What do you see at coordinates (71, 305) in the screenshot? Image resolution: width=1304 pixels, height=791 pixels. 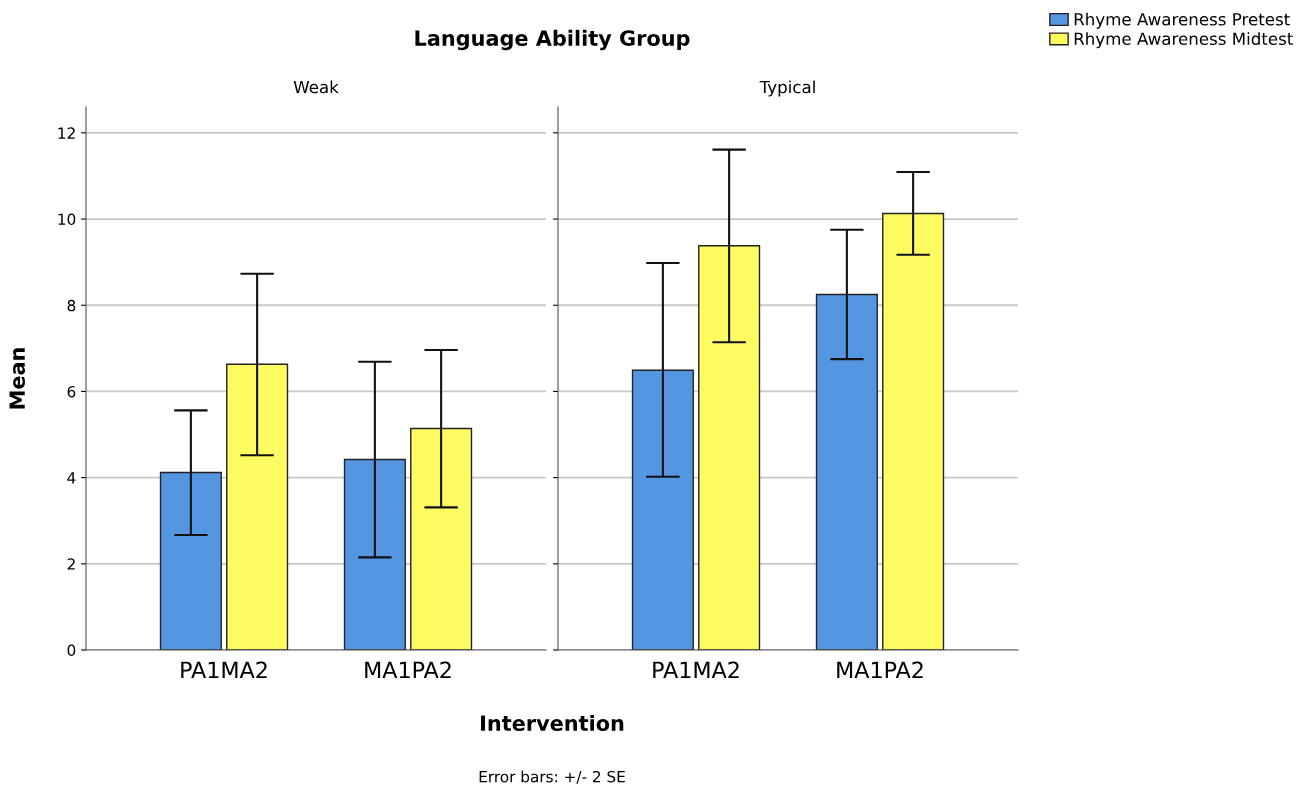 I see `y-tick-label: 8` at bounding box center [71, 305].